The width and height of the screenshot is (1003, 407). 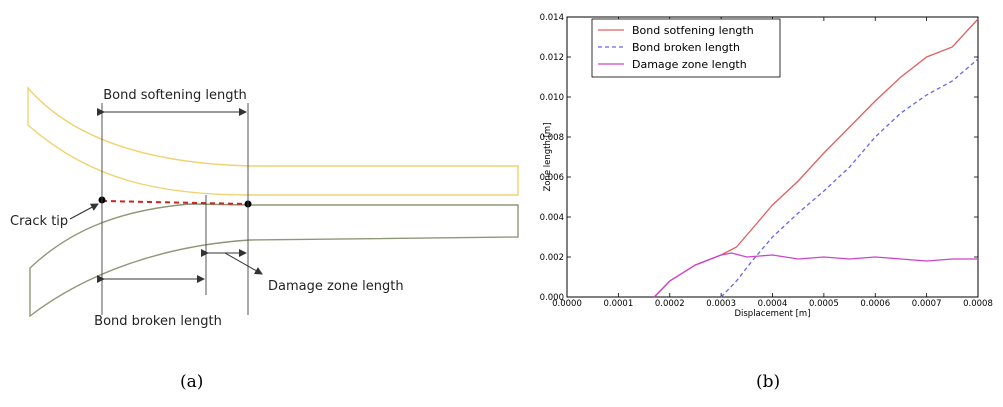 I want to click on x-tick-label: 0.0002, so click(x=670, y=304).